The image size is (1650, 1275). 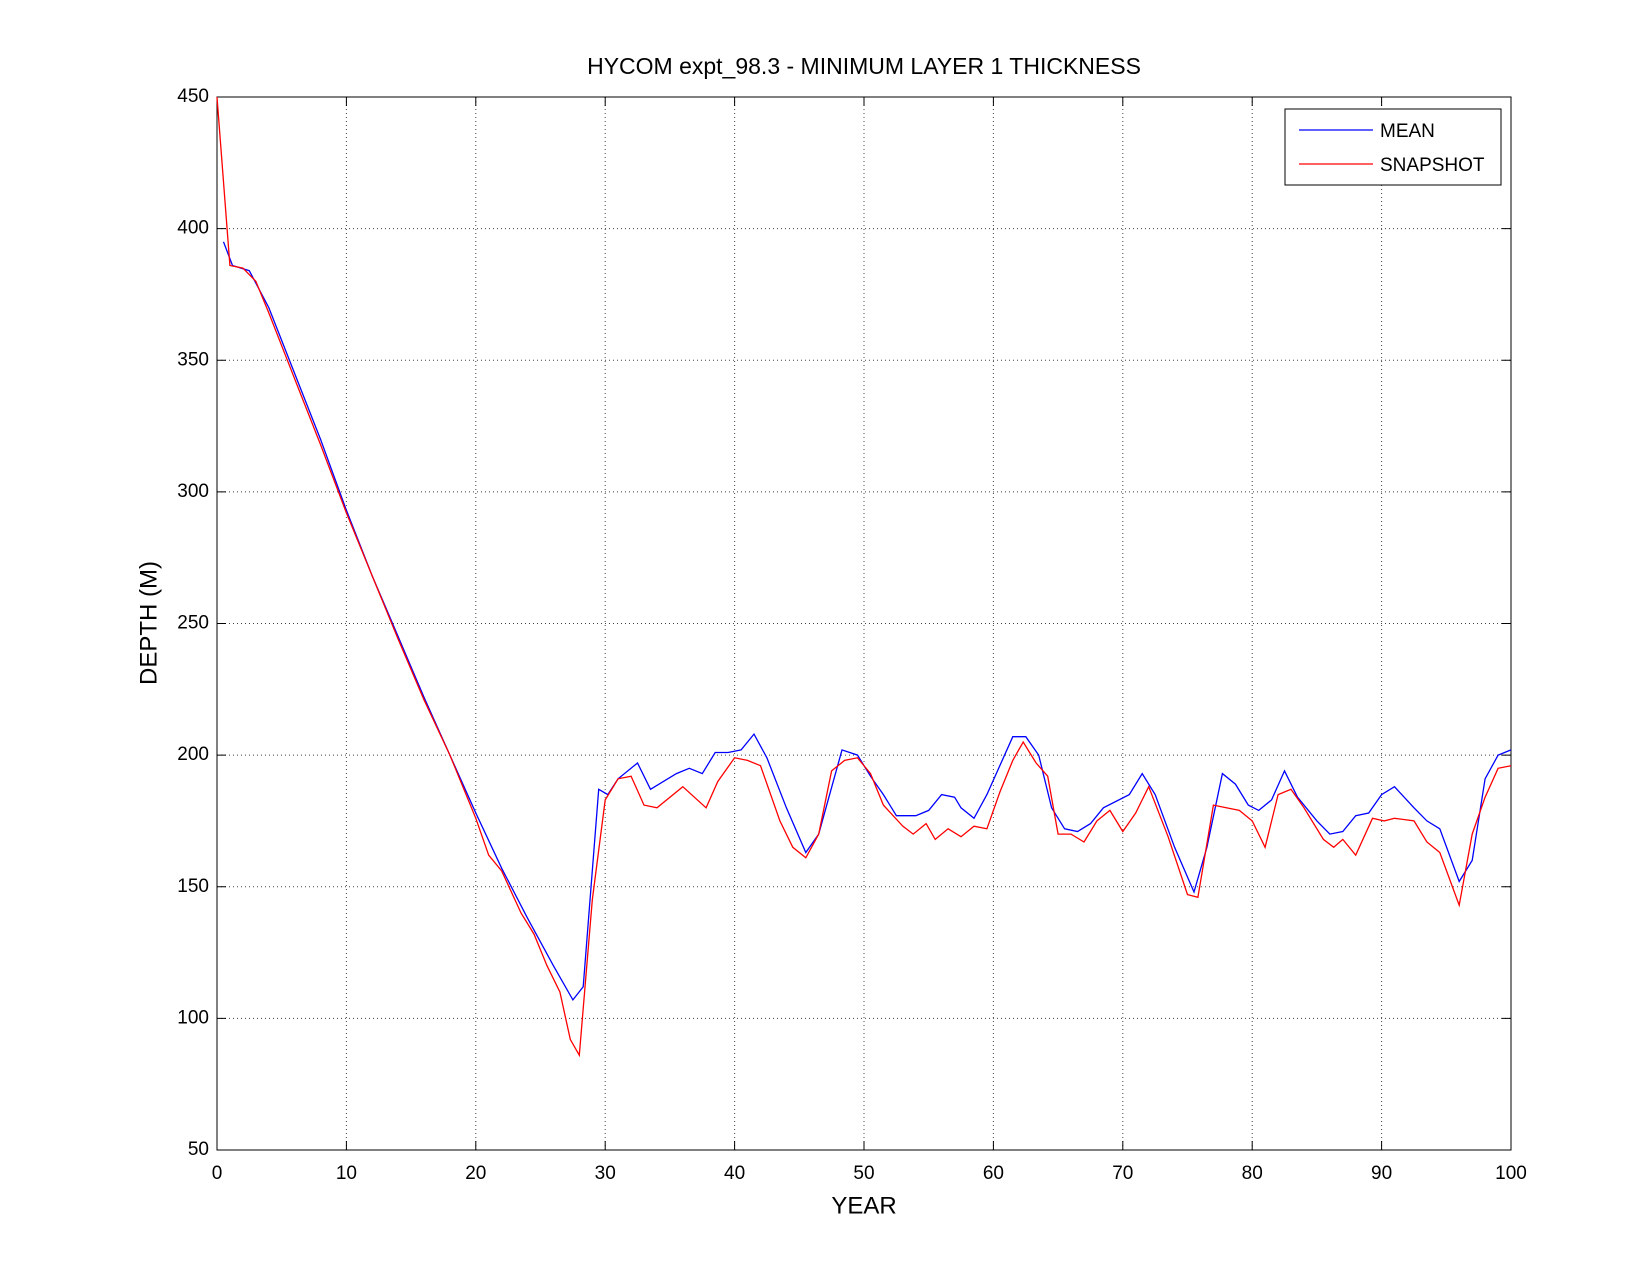 I want to click on x-tick-label: 20, so click(x=475, y=1173).